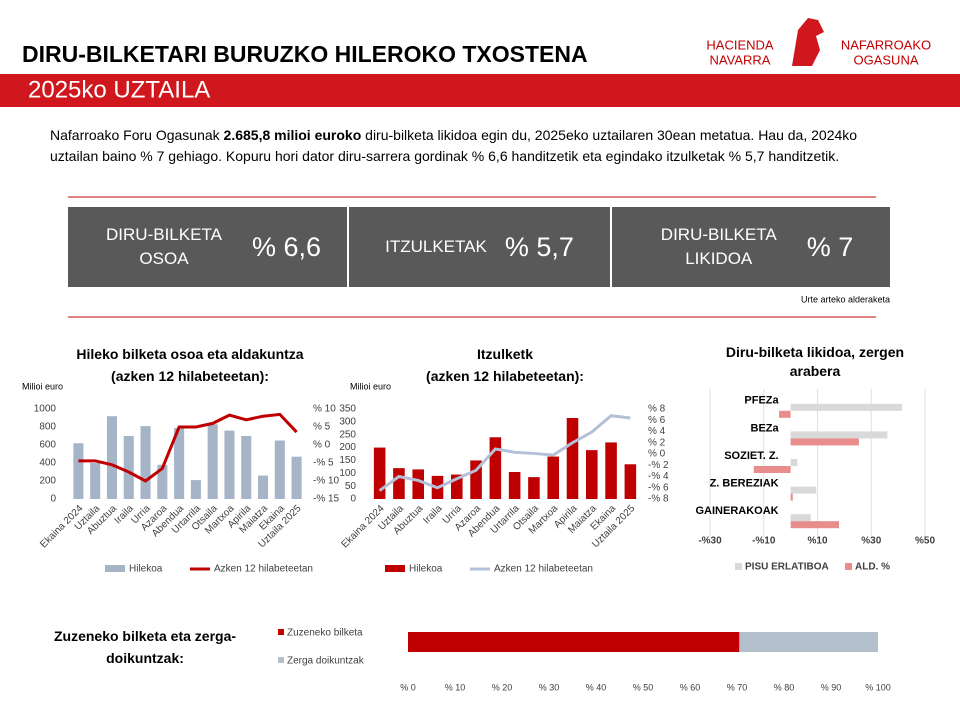 This screenshot has height=720, width=960. I want to click on x-tick-label: % 80, so click(784, 687).